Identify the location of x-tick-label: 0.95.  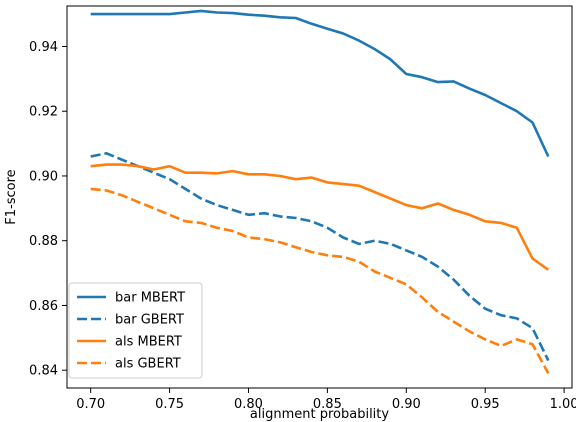
(485, 404).